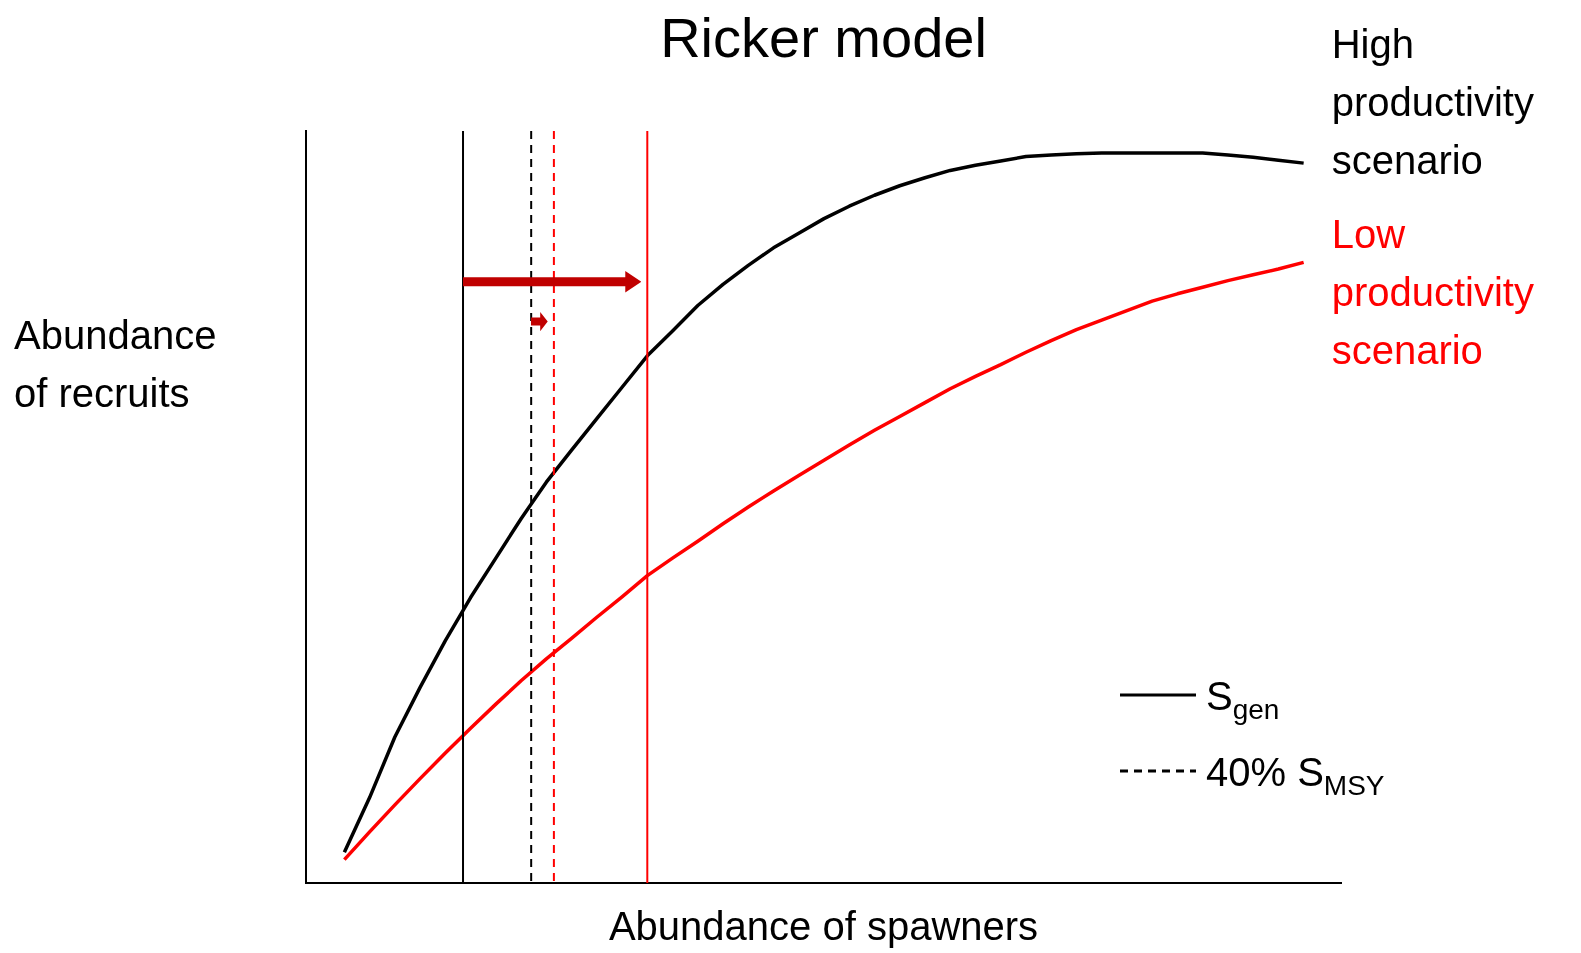  Describe the element at coordinates (1432, 102) in the screenshot. I see `series-label: High productivity scenario` at that location.